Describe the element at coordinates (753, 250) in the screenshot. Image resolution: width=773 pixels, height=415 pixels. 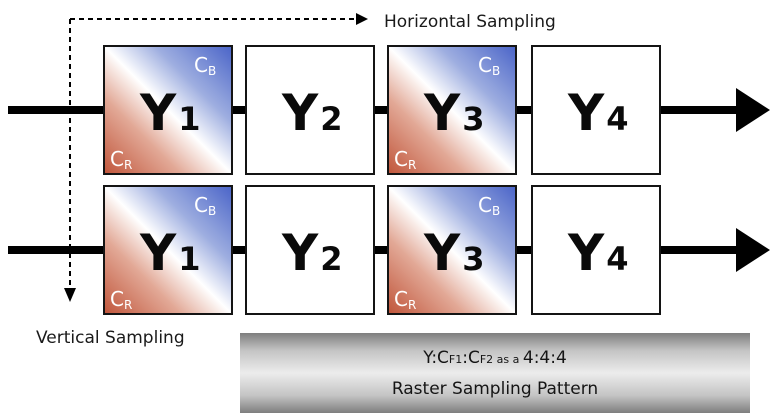
I see `row-2-arrowhead` at that location.